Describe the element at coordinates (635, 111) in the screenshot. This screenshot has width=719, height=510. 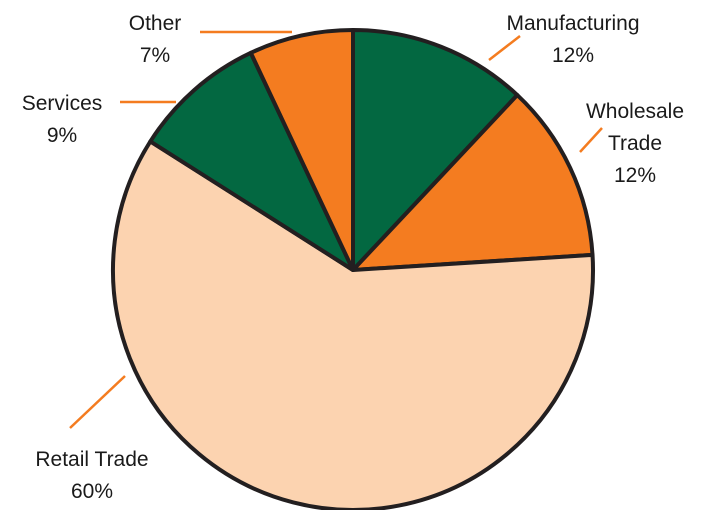
I see `slice-name-wholesale-trade: Wholesale` at that location.